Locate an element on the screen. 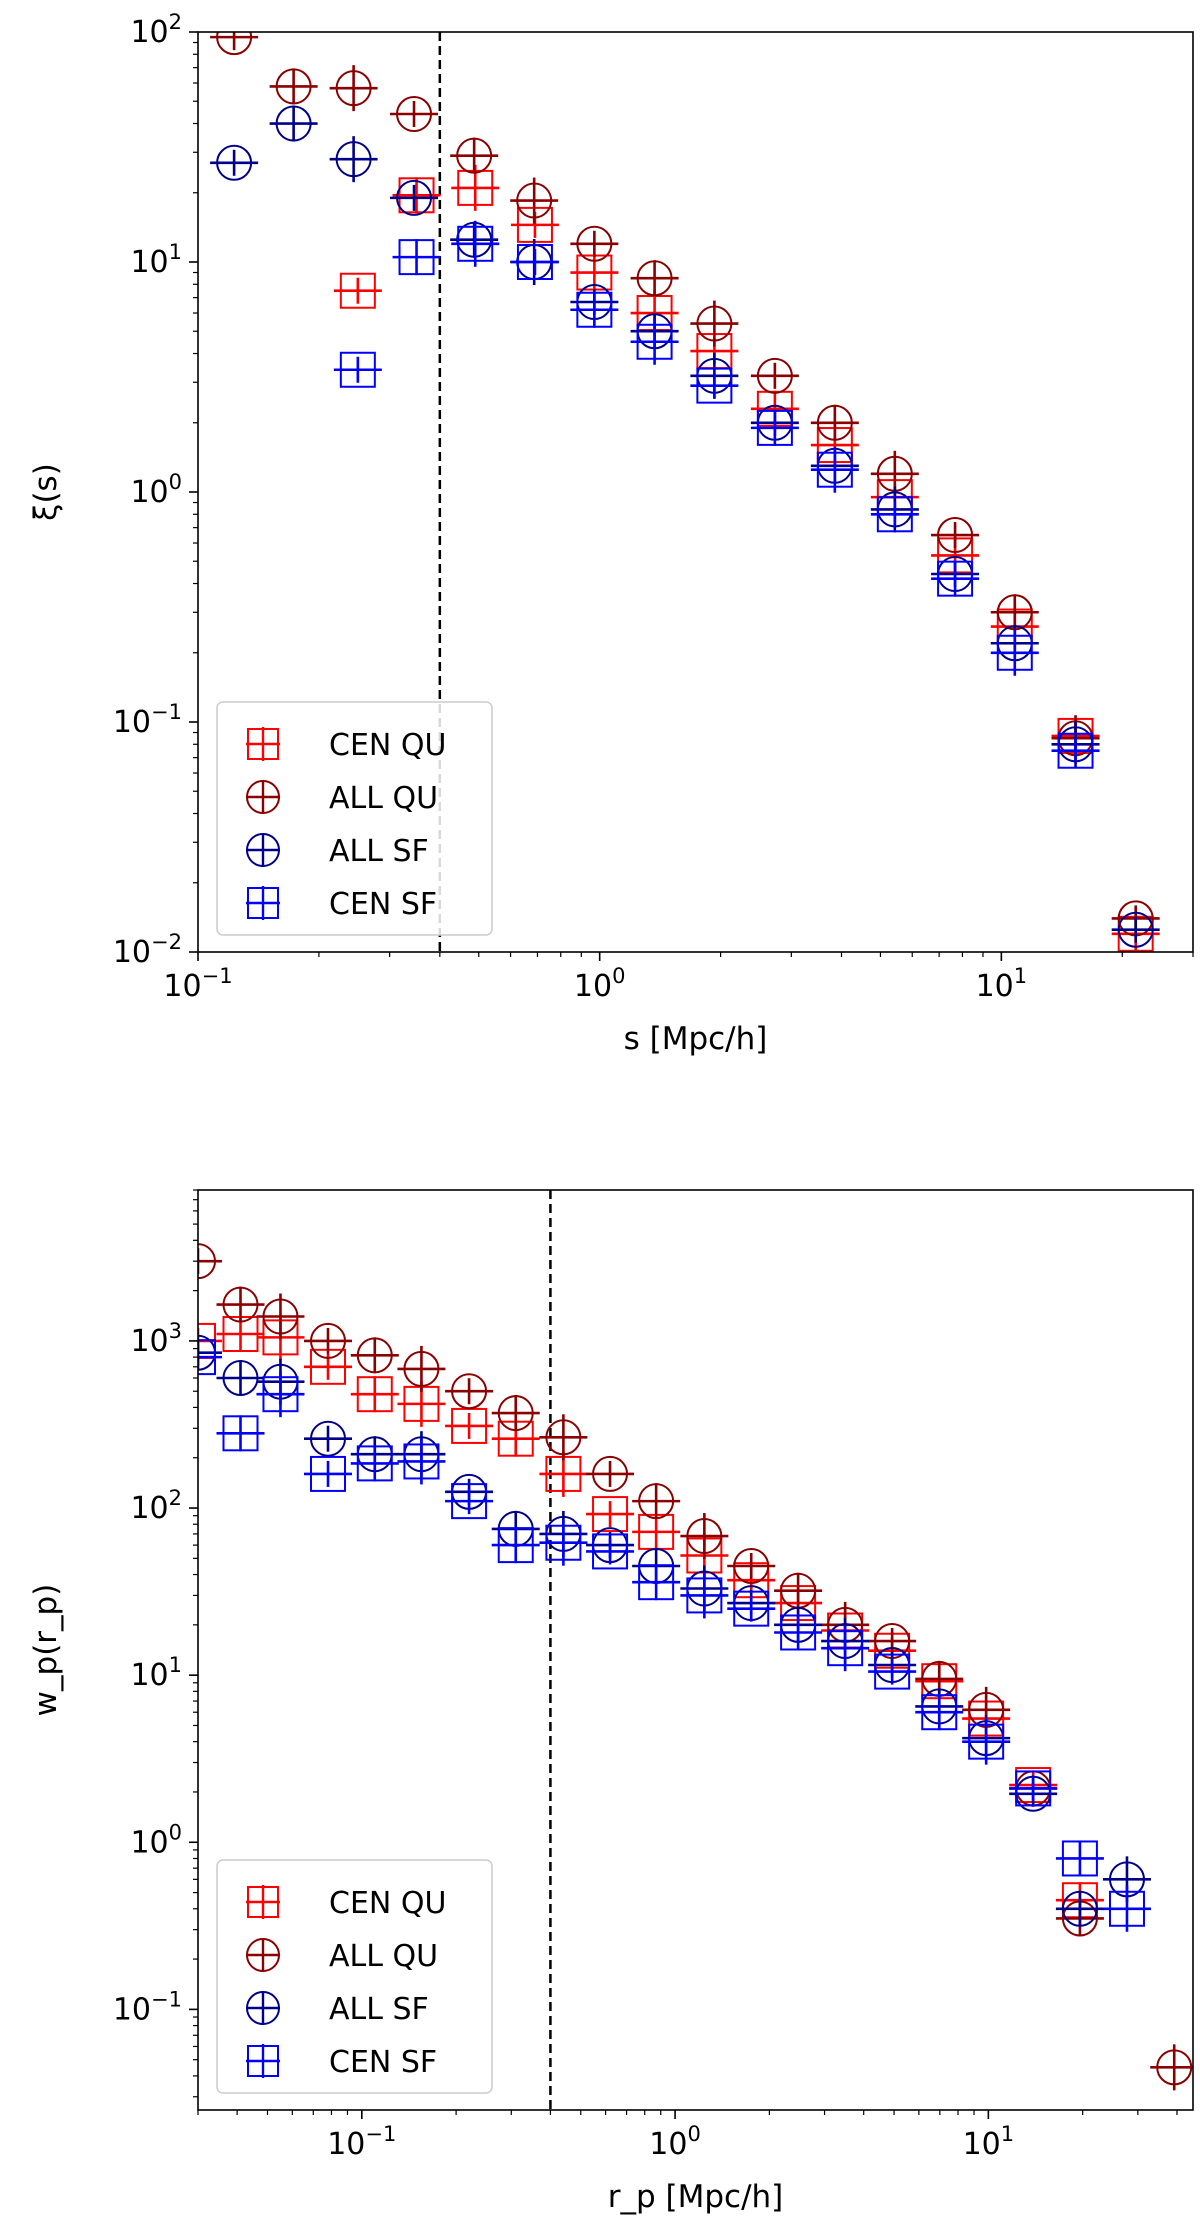 The width and height of the screenshot is (1200, 2220). y-tick-label: 10⁰ is located at coordinates (156, 1840).